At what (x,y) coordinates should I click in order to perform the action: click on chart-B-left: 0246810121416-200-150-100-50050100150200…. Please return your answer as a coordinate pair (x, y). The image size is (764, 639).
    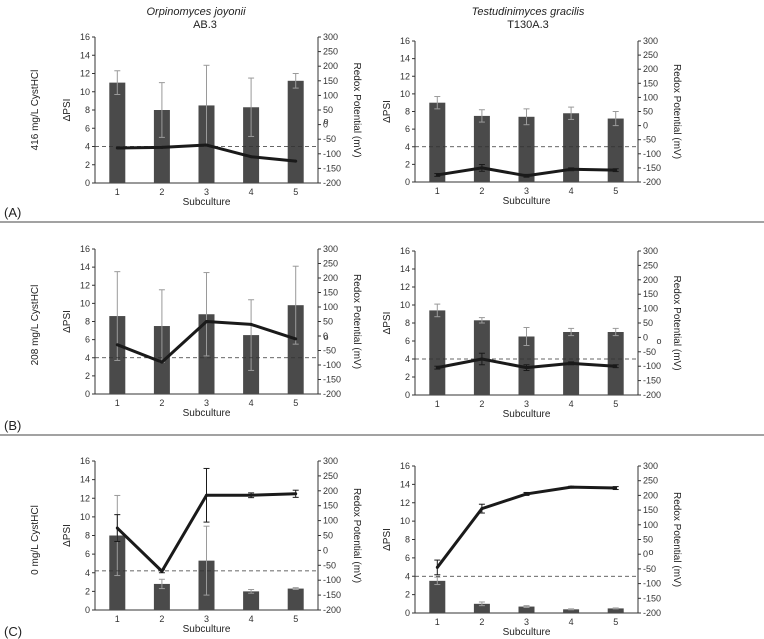
    Looking at the image, I should click on (212, 331).